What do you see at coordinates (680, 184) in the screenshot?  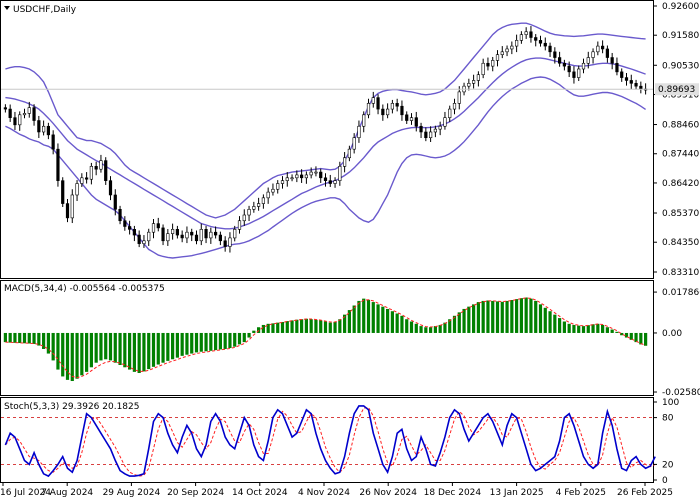 I see `price-tick-label: 0.86420` at bounding box center [680, 184].